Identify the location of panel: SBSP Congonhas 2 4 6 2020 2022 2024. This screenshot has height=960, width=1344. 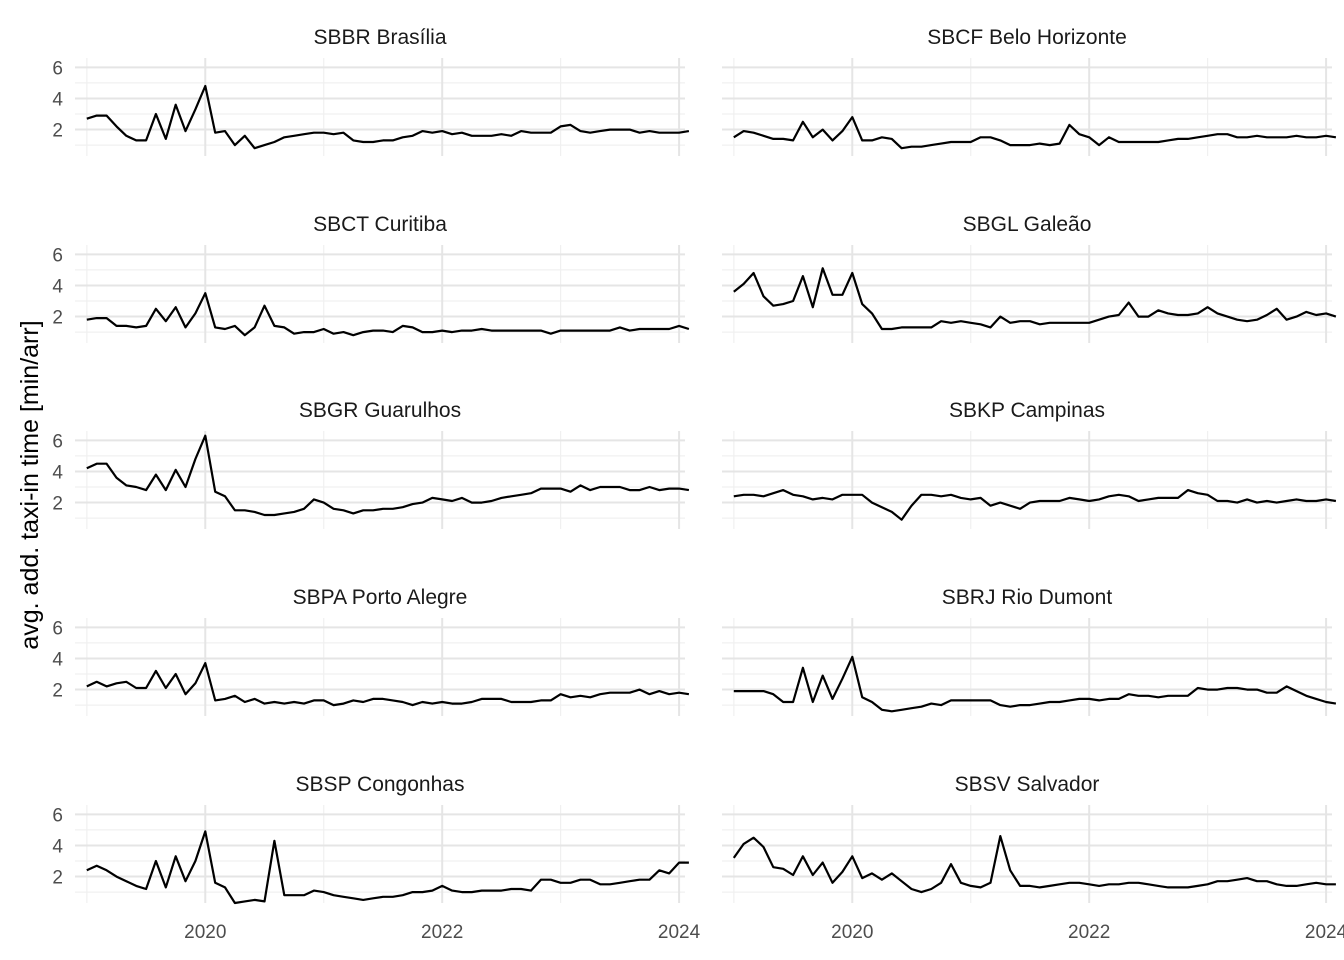
(376, 858).